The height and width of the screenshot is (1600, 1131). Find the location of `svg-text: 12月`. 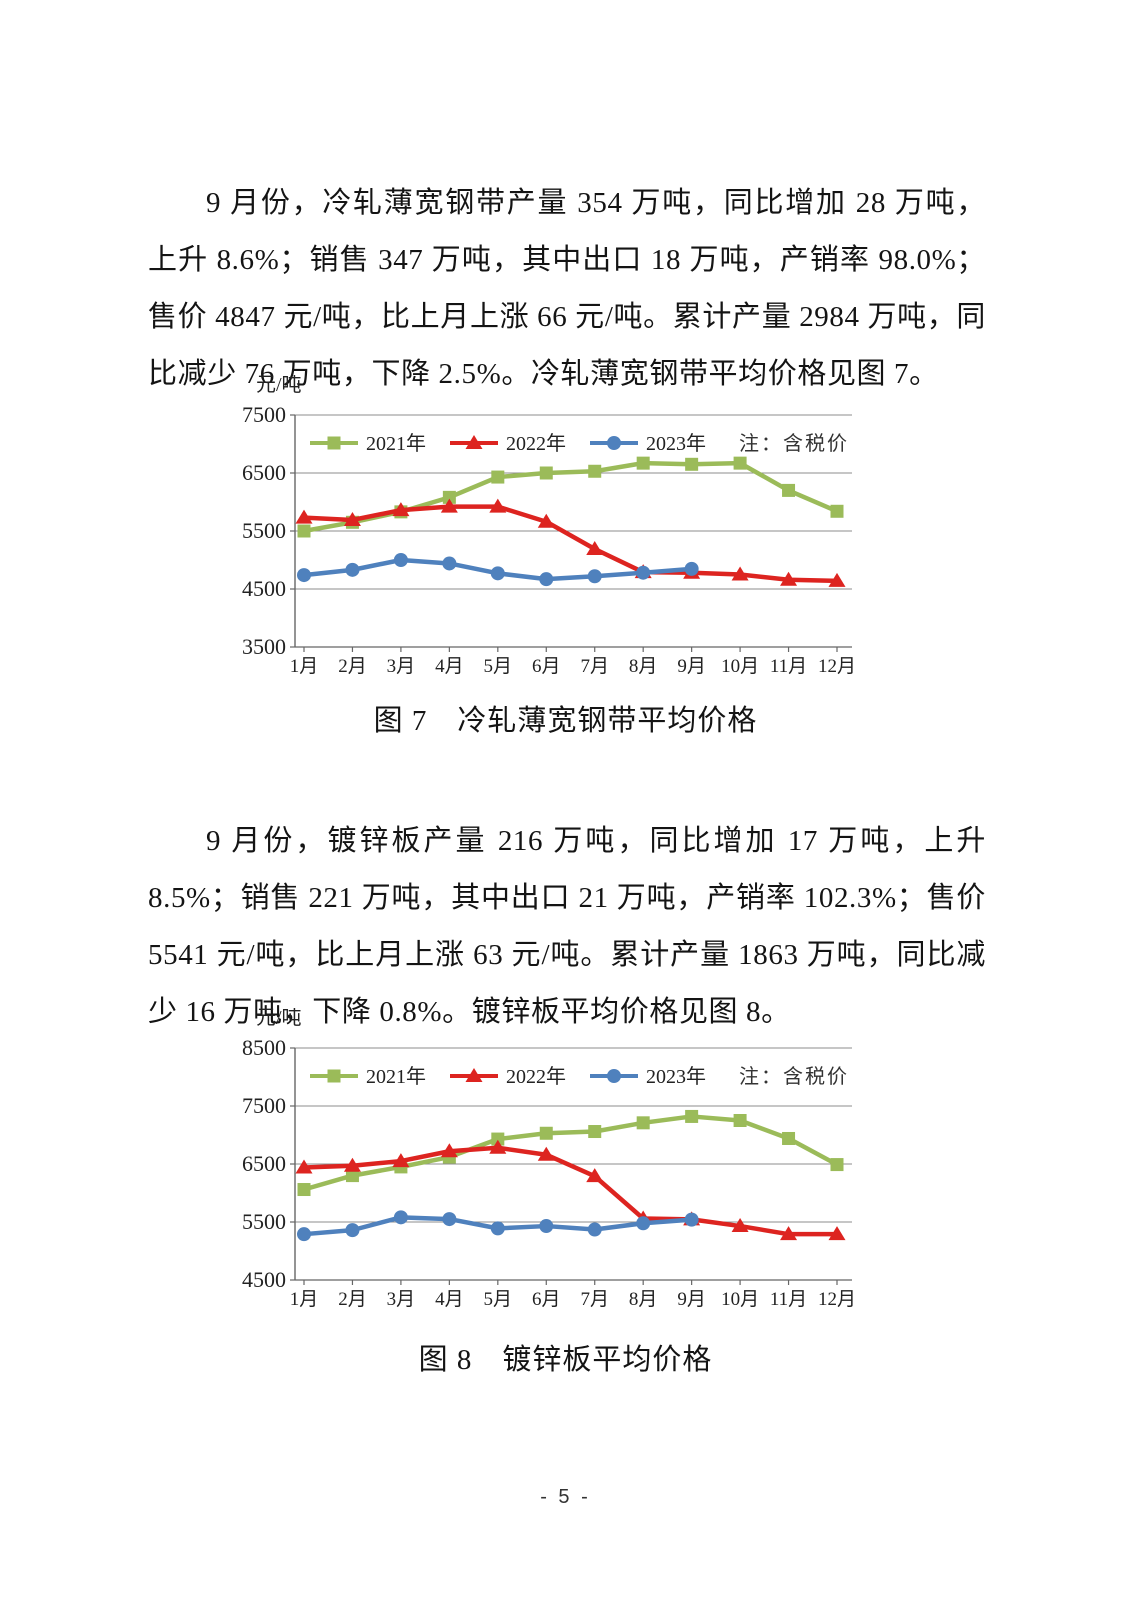

svg-text: 12月 is located at coordinates (837, 1299).